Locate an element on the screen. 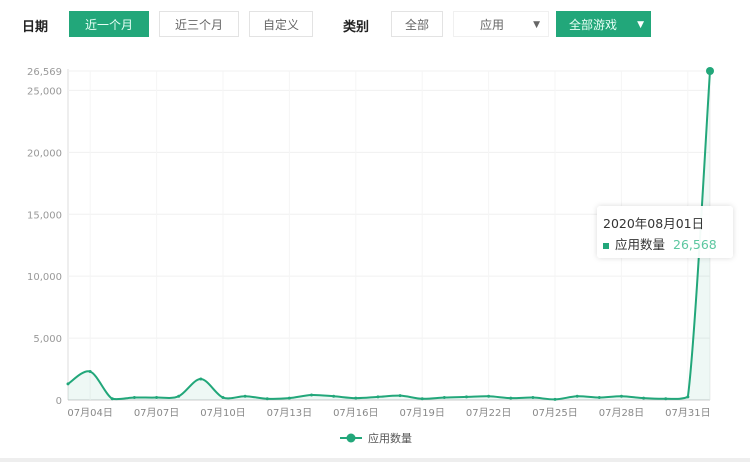 The height and width of the screenshot is (462, 750). category-select-value: 应用 is located at coordinates (491, 25).